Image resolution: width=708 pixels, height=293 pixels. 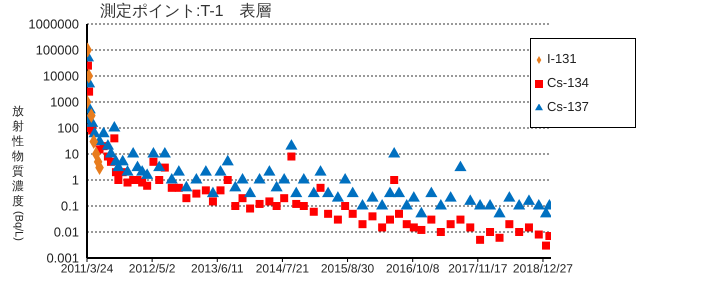 I want to click on x-tick-label: 2013/6/11, so click(x=217, y=269).